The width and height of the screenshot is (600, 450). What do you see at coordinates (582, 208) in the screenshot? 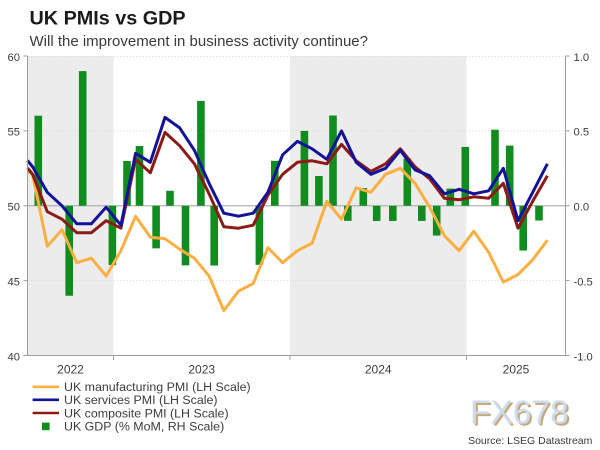
I see `svg-text: 0.0` at bounding box center [582, 208].